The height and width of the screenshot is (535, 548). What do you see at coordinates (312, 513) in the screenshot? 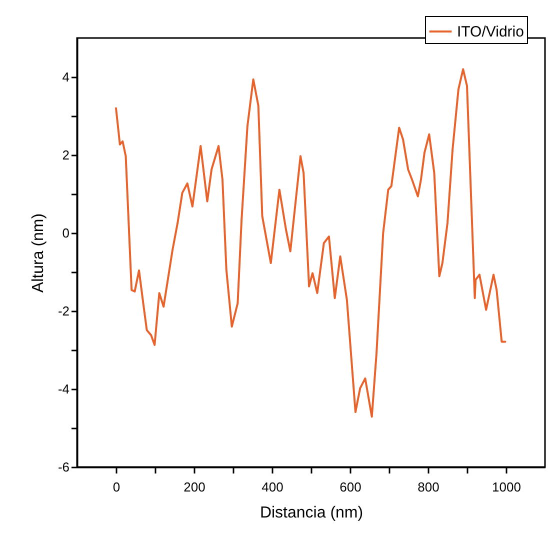
I see `x-axis-title: Distancia (nm)` at bounding box center [312, 513].